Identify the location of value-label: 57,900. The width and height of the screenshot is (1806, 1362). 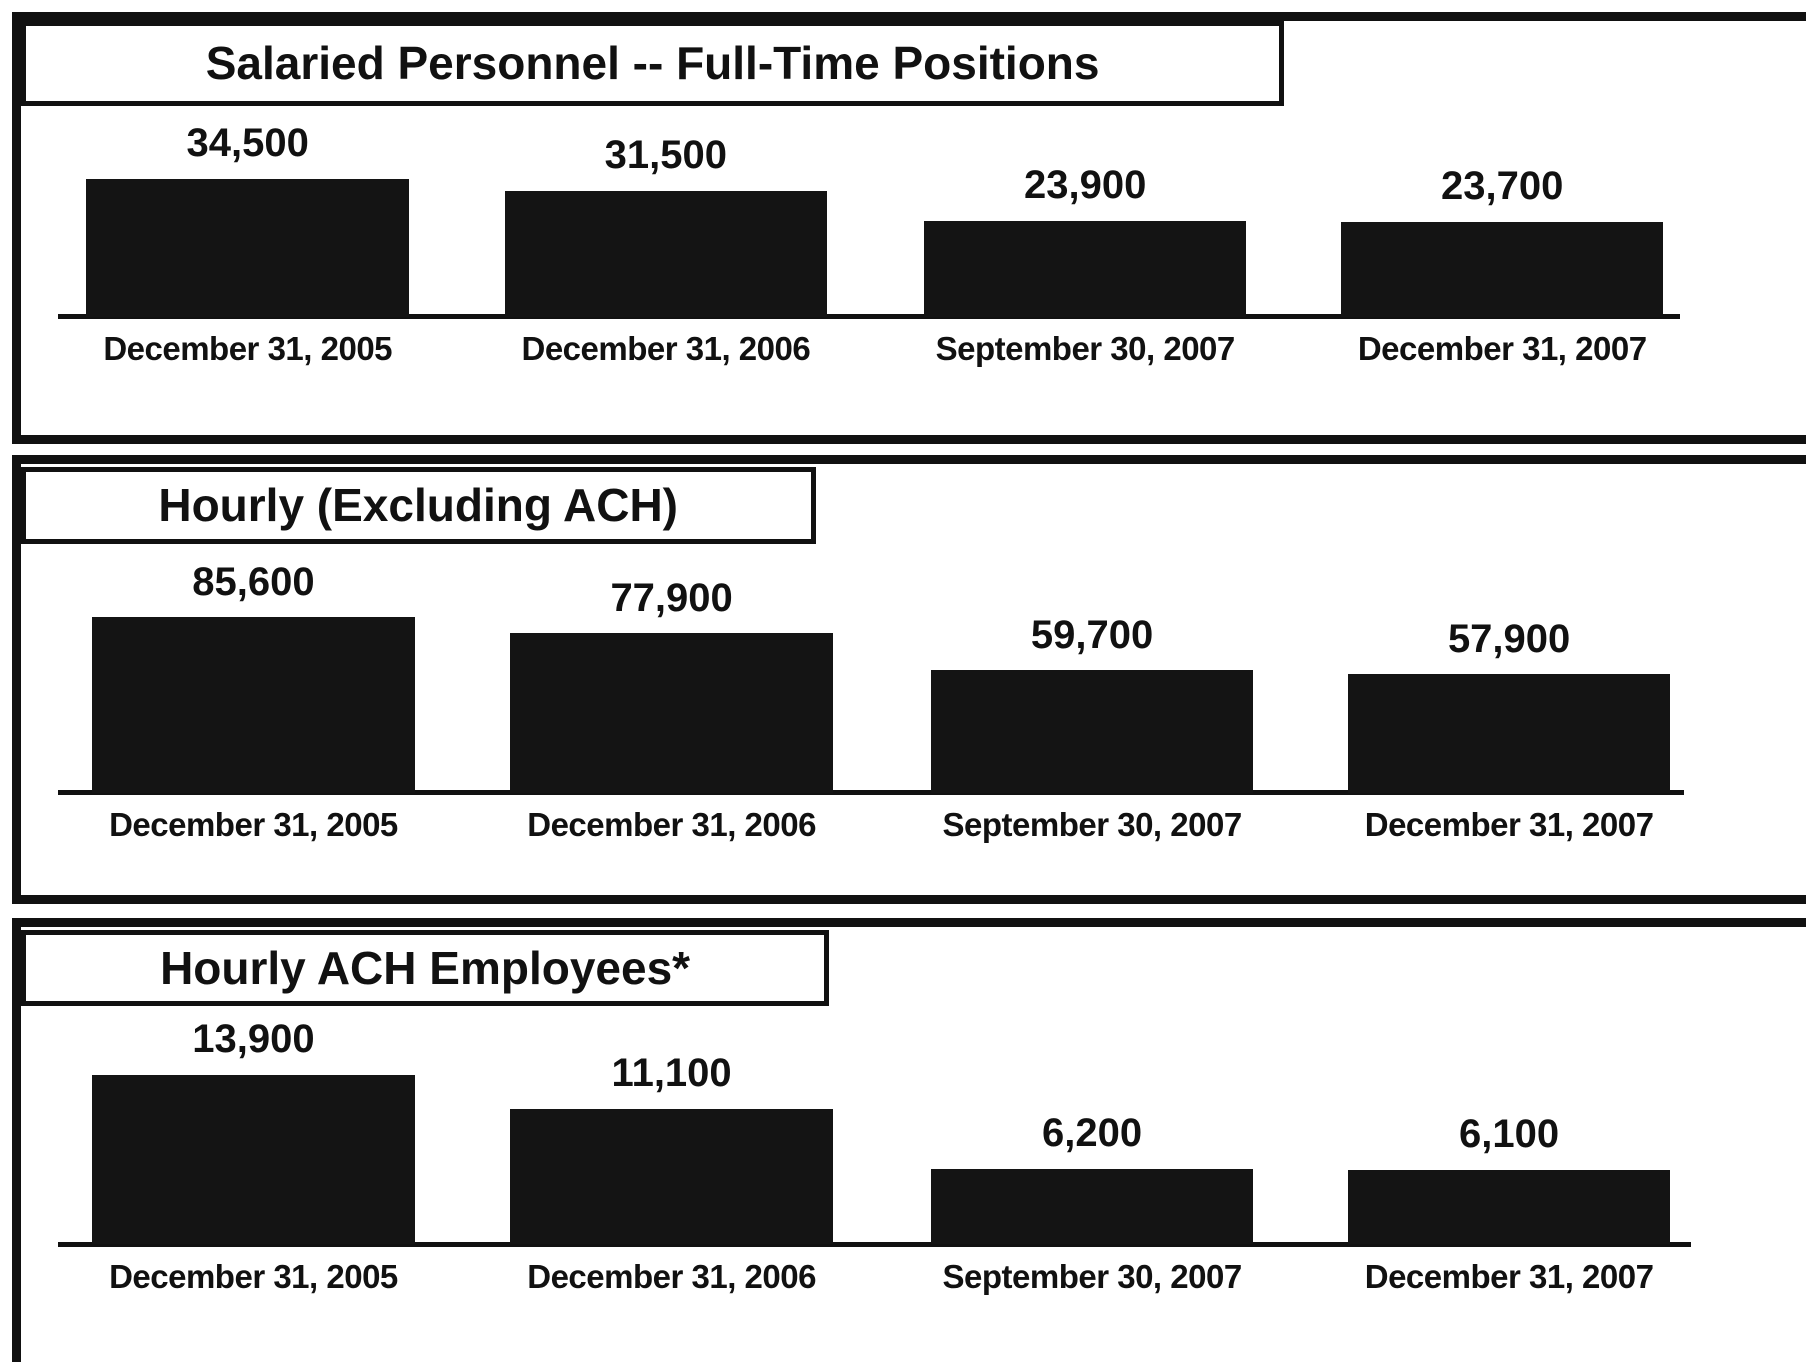
(1509, 638).